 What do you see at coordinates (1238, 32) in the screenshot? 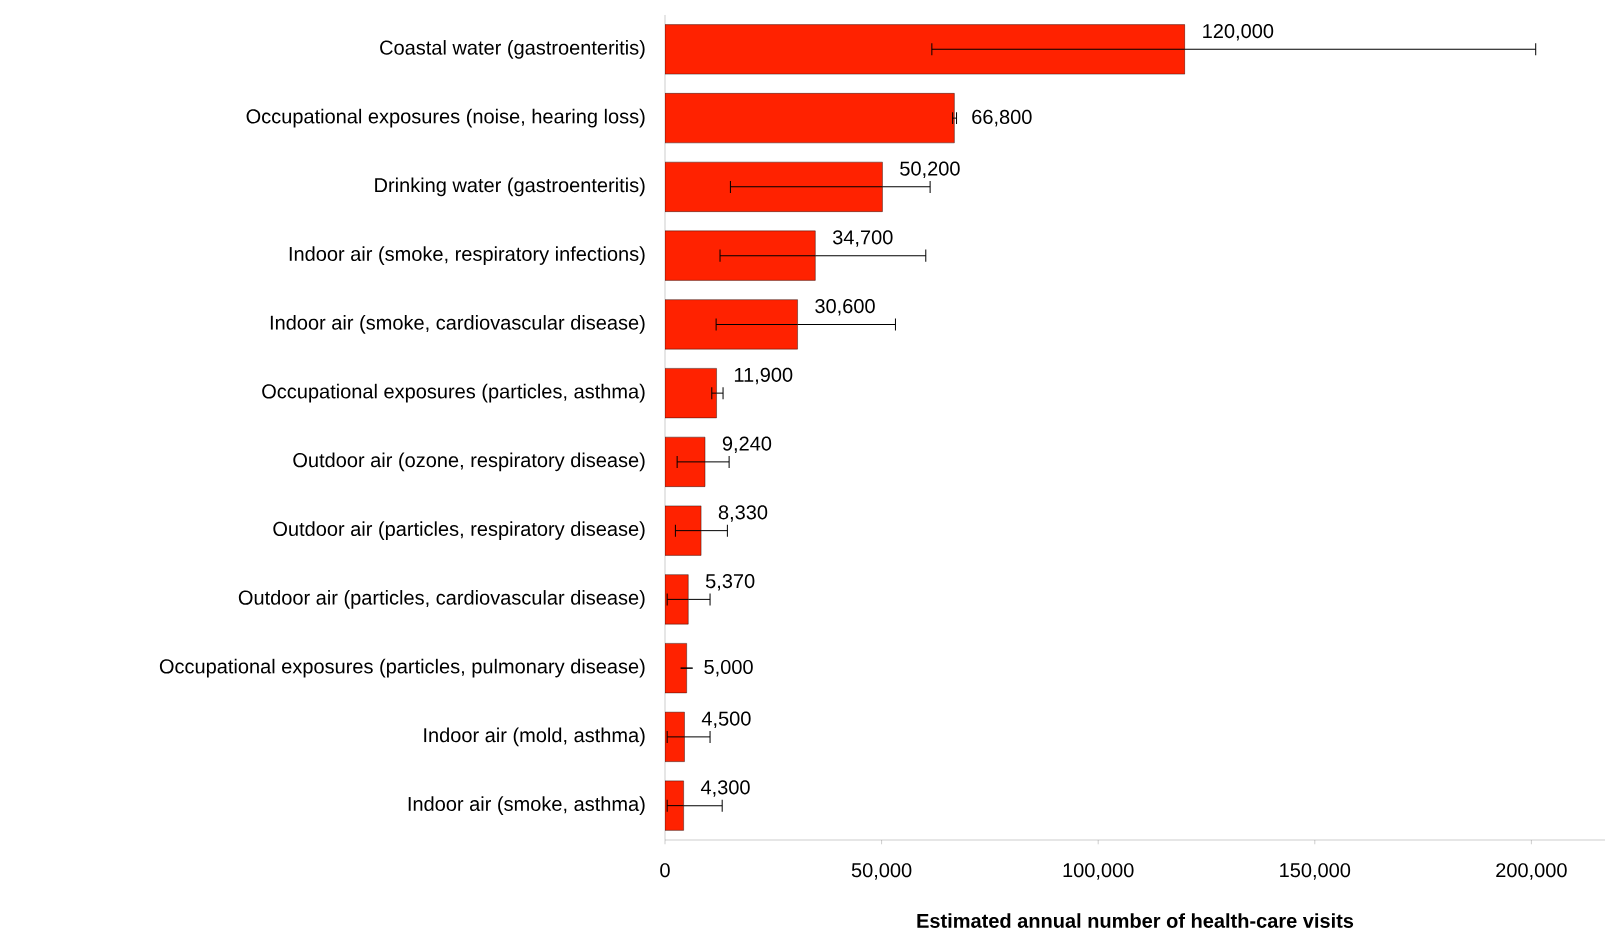
I see `data-label: 120,000` at bounding box center [1238, 32].